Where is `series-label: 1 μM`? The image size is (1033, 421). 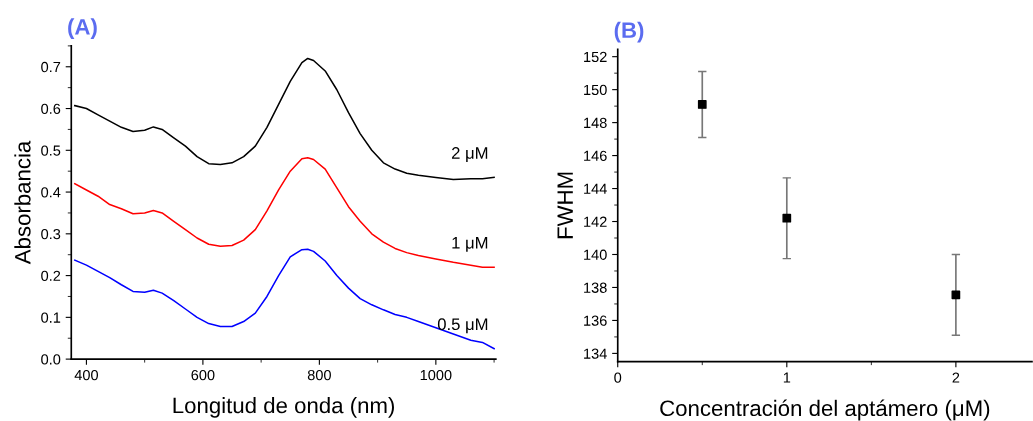 series-label: 1 μM is located at coordinates (470, 244).